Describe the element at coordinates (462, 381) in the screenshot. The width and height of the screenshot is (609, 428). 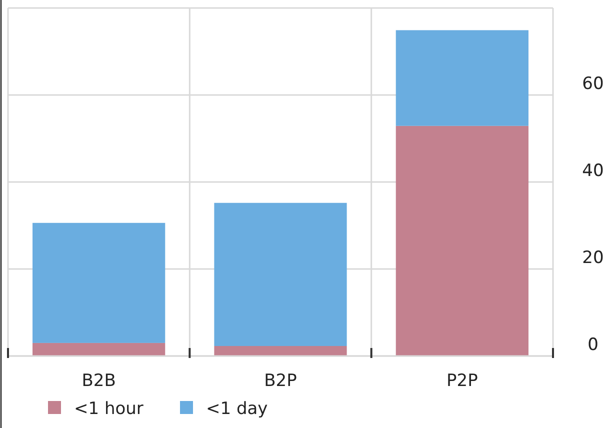
I see `x-tick-label: P2P` at that location.